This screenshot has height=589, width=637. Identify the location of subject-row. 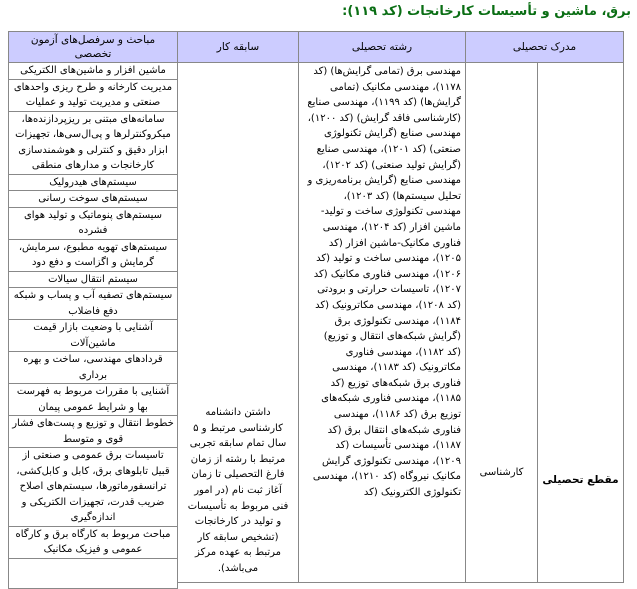
(93, 573).